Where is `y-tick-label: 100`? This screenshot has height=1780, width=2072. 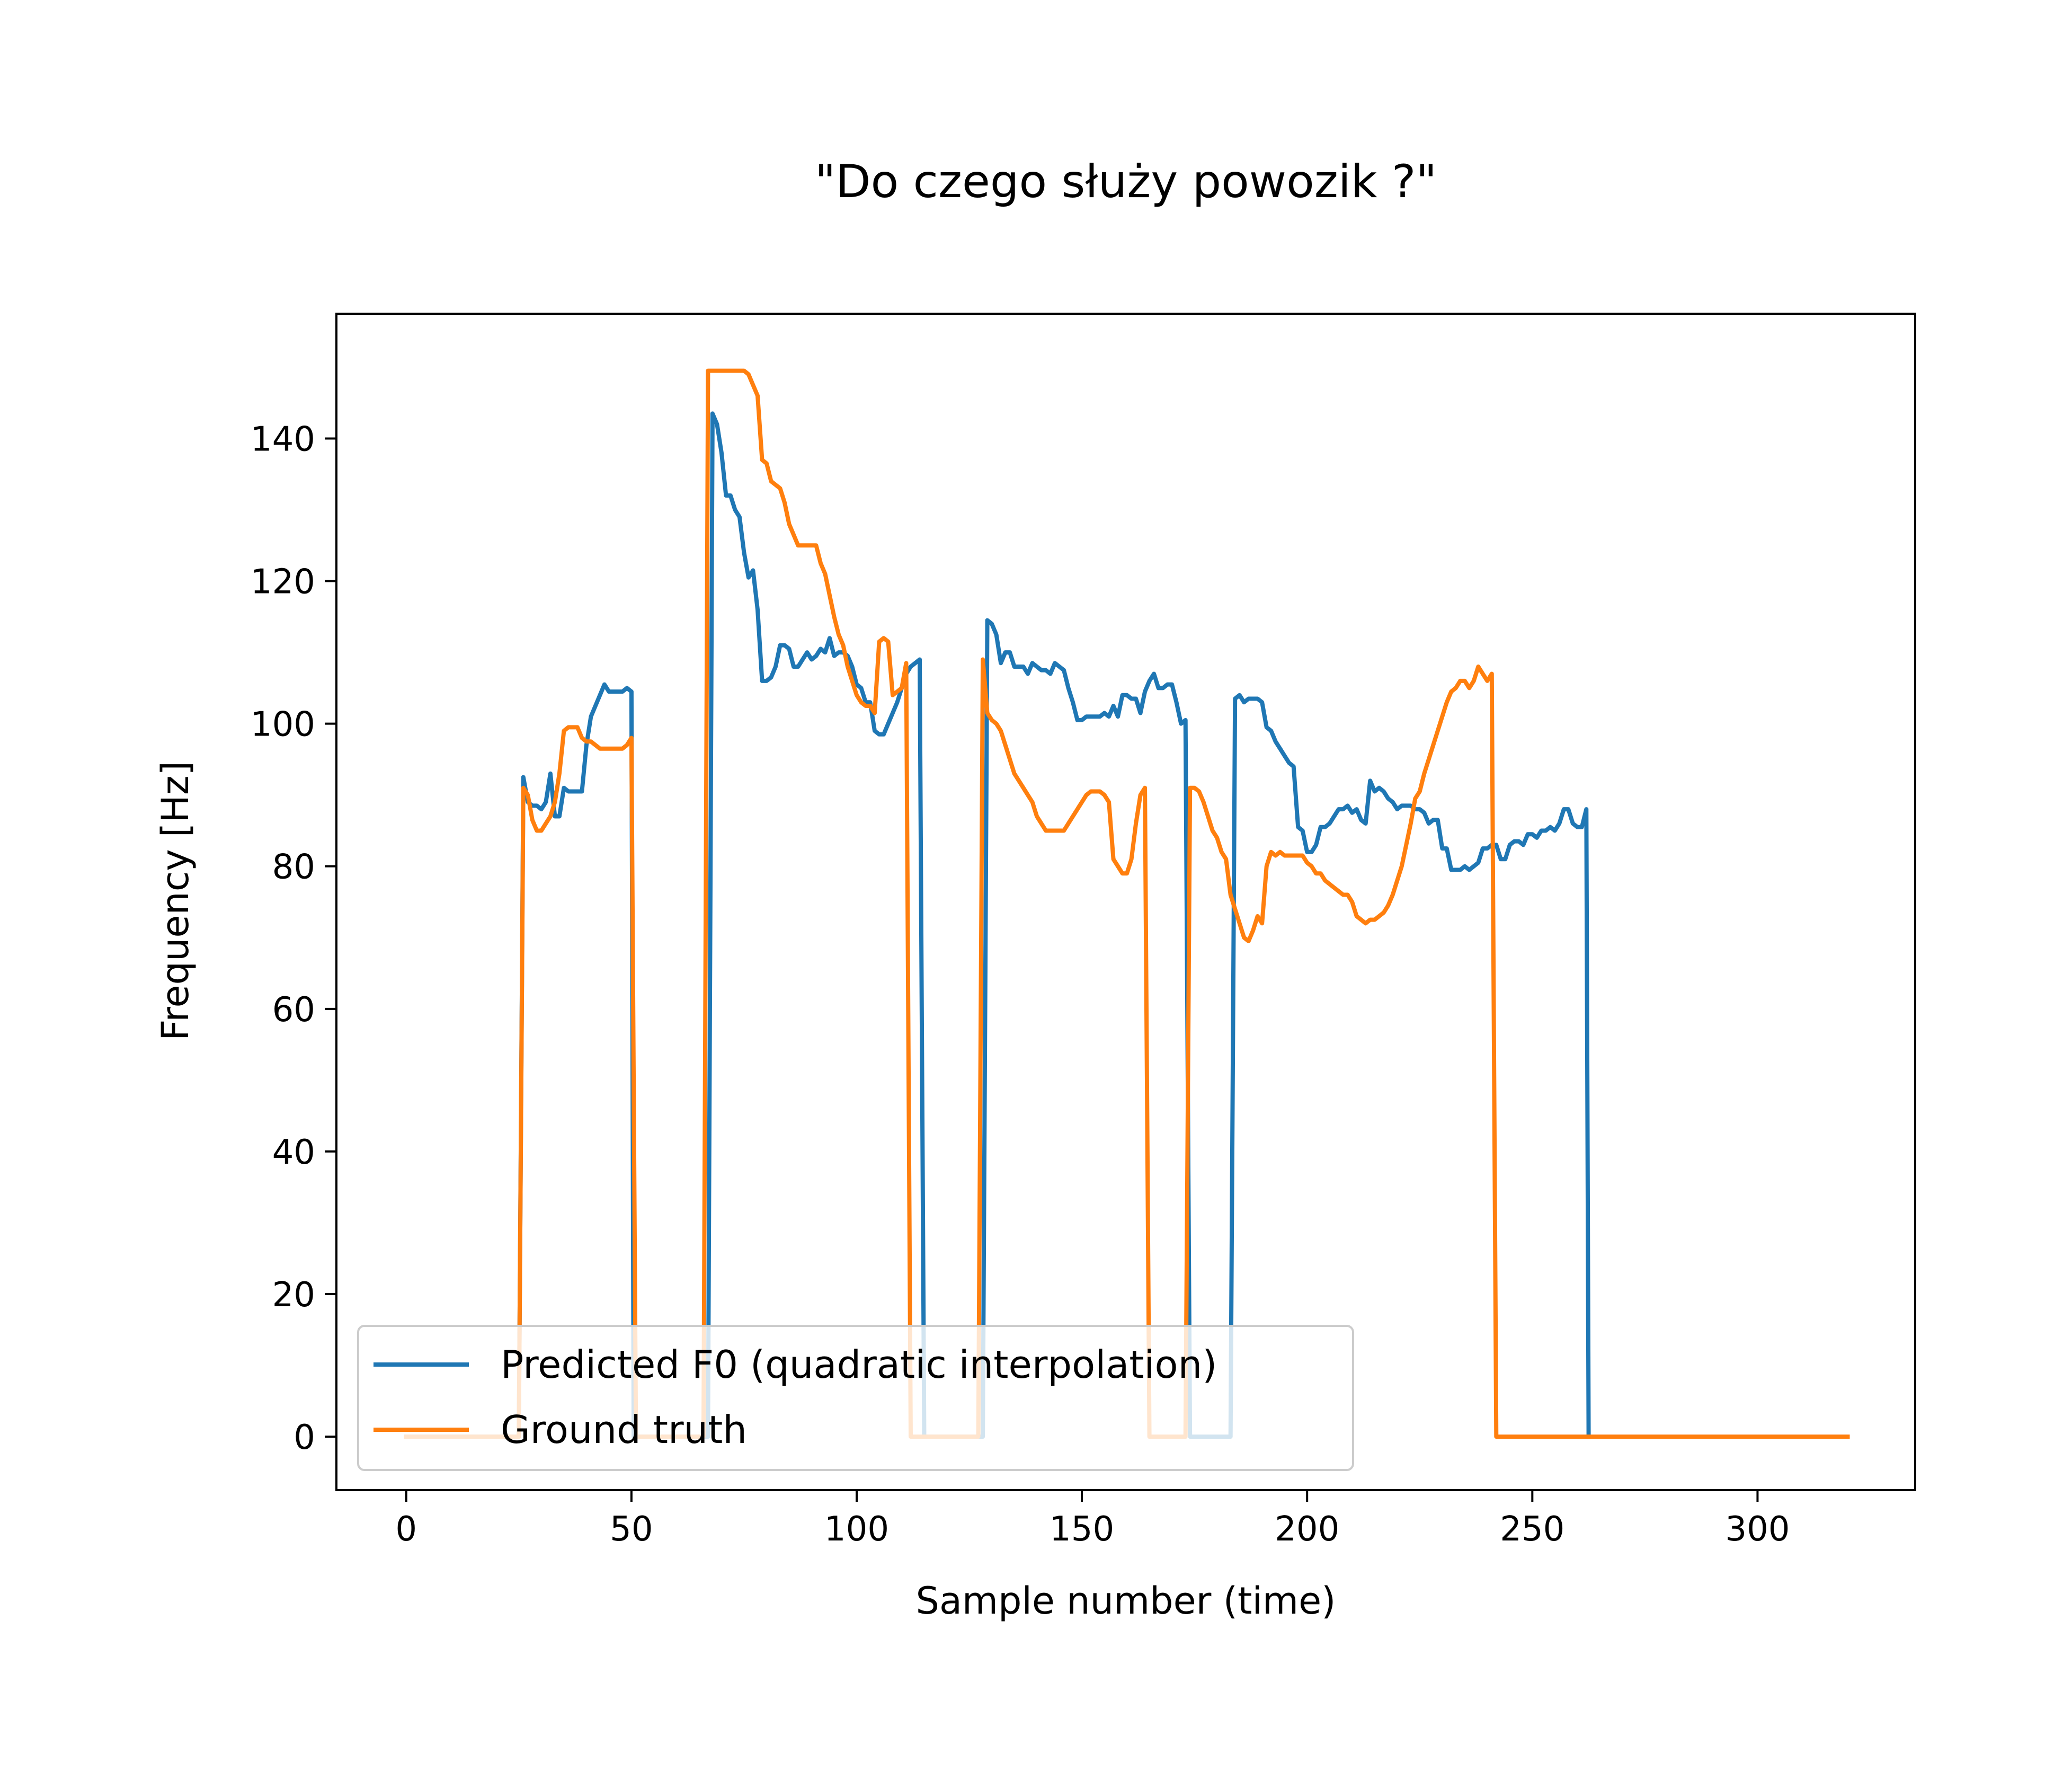
y-tick-label: 100 is located at coordinates (283, 725).